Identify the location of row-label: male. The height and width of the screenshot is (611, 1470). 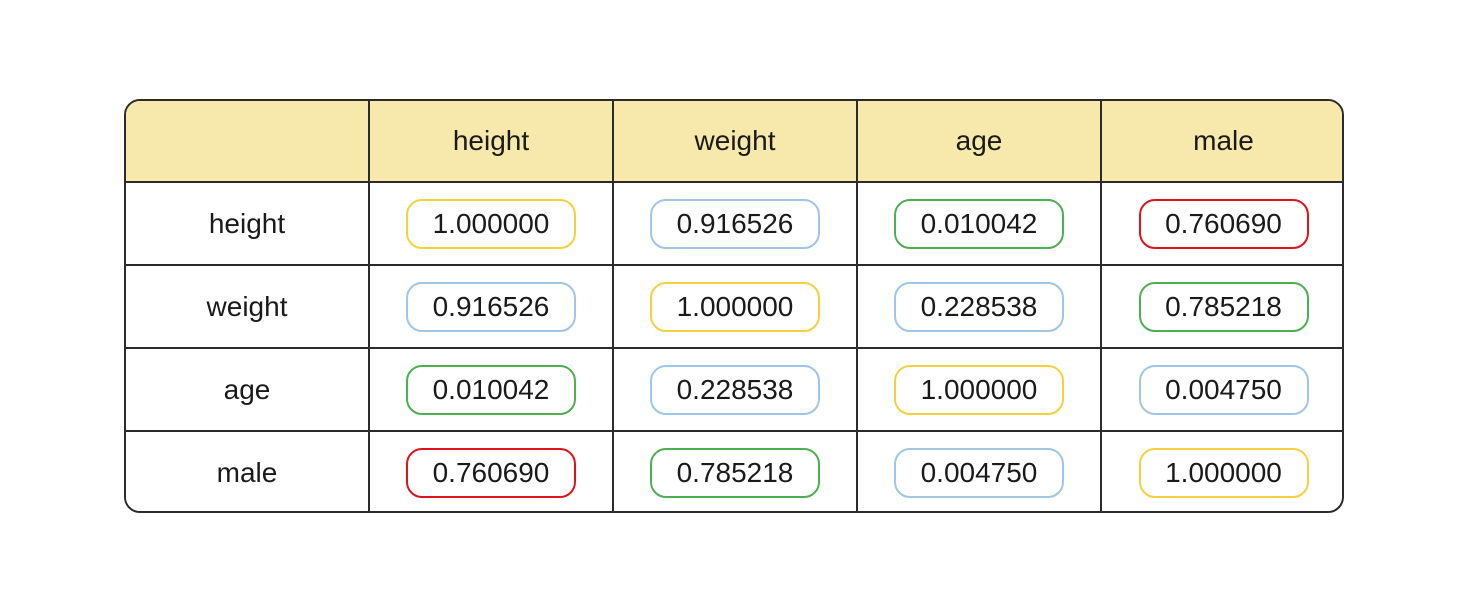
(248, 471).